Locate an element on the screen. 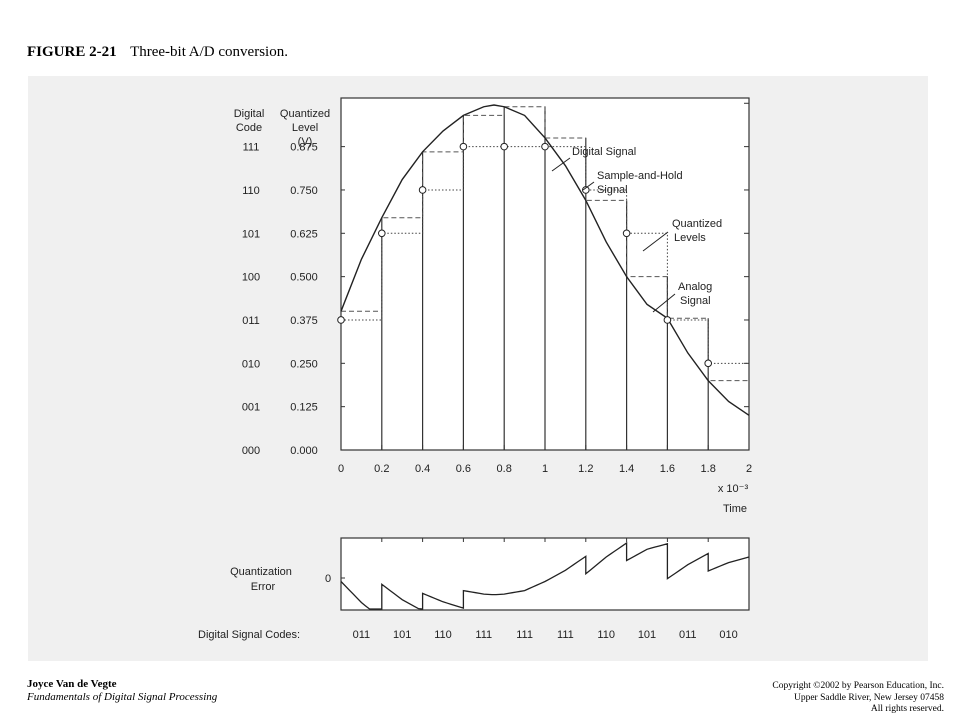  quantized-levels-signal is located at coordinates (545, 255).